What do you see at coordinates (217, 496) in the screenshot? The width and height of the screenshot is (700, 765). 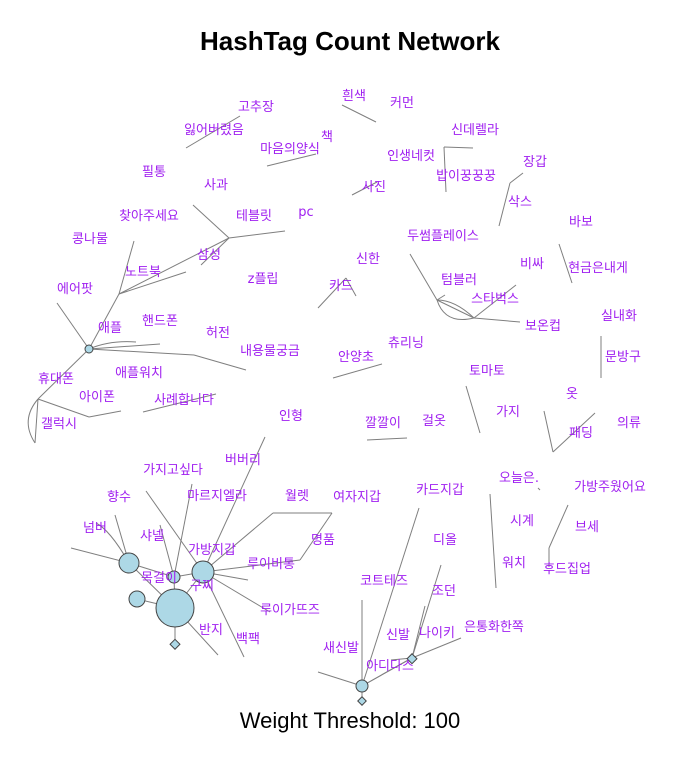 I see `node-label: 마르지엘라` at bounding box center [217, 496].